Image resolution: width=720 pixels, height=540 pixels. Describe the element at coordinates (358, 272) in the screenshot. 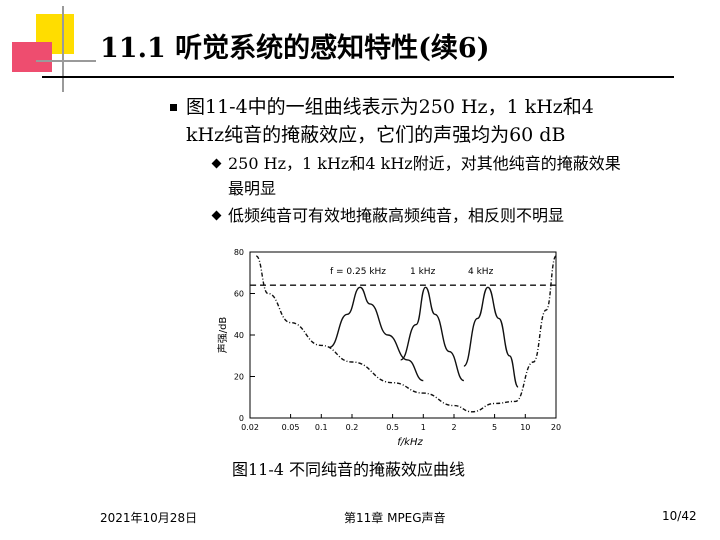

I see `curve-label: f = 0.25 kHz` at that location.